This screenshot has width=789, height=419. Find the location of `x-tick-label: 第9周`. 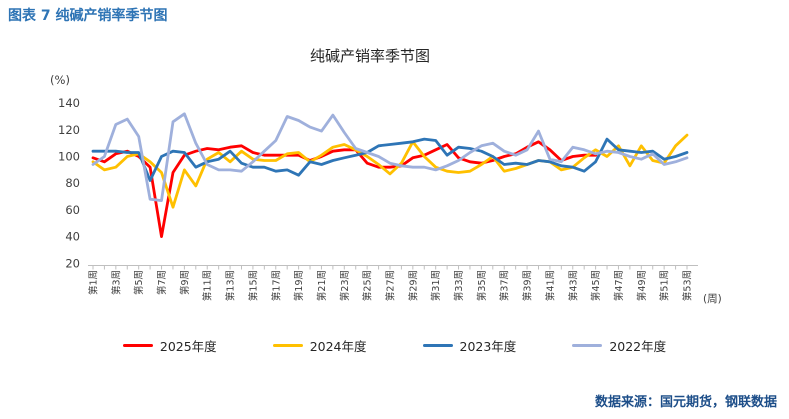

x-tick-label: 第9周 is located at coordinates (185, 282).